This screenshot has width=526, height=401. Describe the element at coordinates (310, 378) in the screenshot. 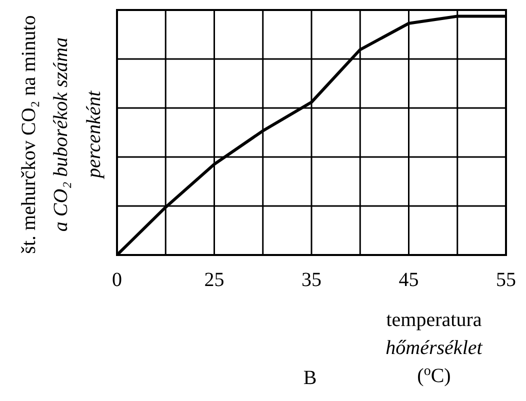

I see `text: B` at that location.